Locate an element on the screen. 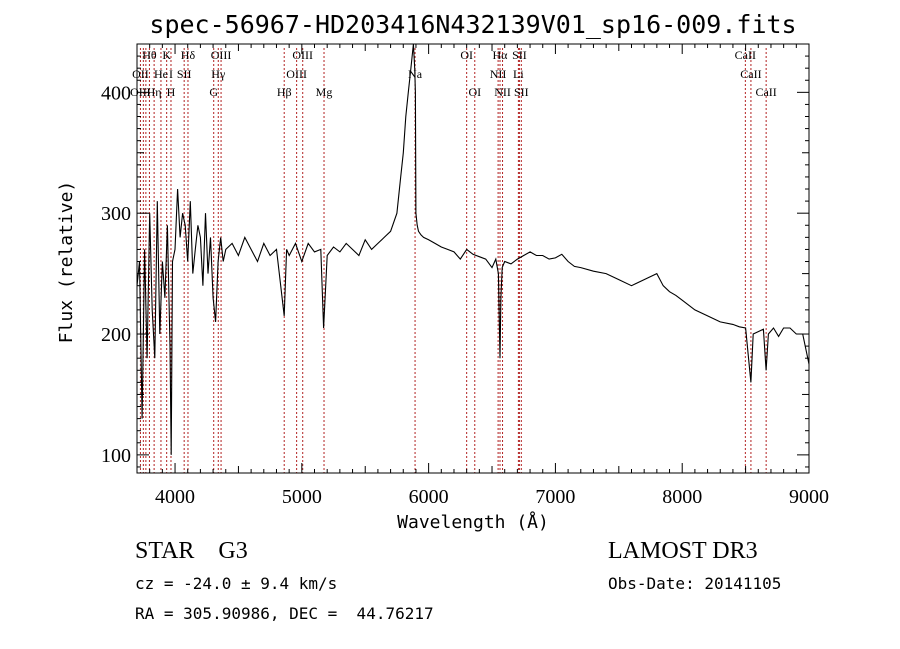 The image size is (900, 649). coordinates: RA = 305.90986, DEC = 44.76217 is located at coordinates (284, 613).